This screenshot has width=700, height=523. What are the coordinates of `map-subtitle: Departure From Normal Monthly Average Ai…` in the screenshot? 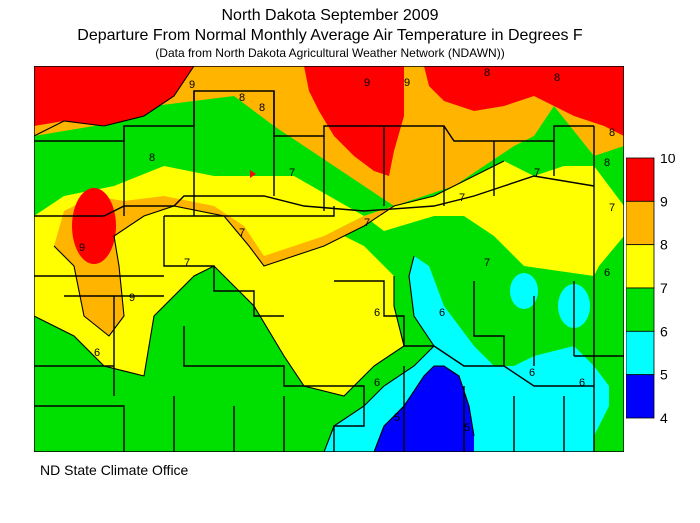 It's located at (330, 35).